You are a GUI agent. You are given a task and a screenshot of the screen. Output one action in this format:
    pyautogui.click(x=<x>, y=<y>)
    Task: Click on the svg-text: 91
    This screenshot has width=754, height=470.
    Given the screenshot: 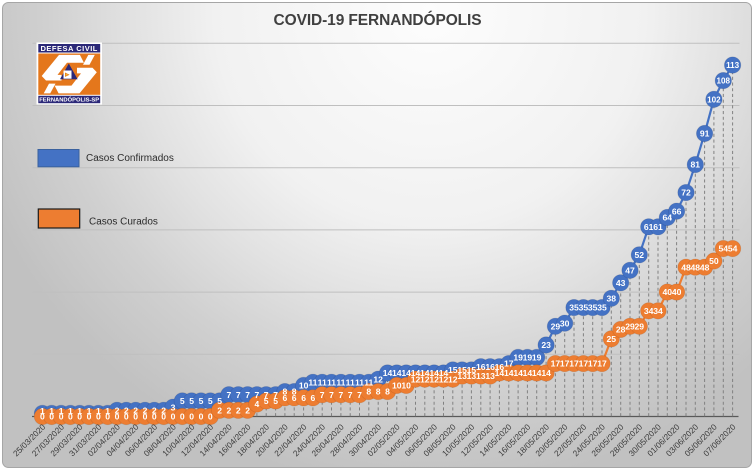 What is the action you would take?
    pyautogui.click(x=705, y=134)
    